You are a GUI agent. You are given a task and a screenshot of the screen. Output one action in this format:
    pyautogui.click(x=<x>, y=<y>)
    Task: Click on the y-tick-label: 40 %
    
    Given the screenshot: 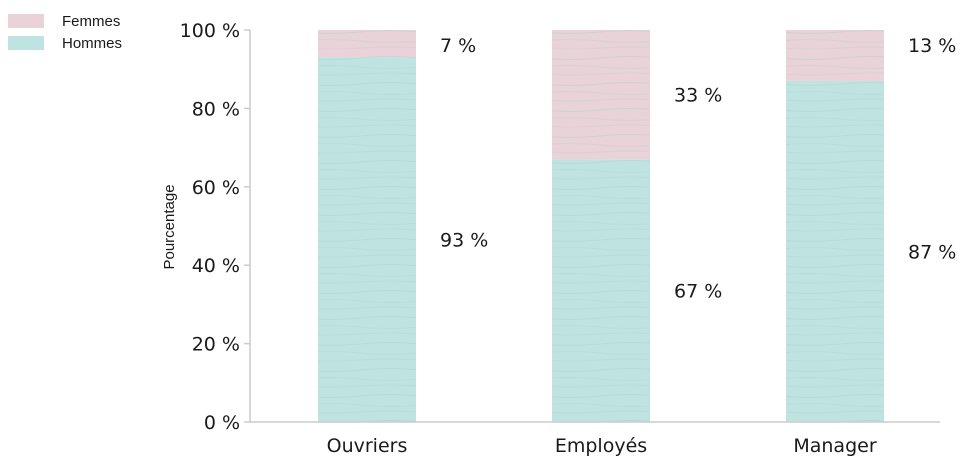 What is the action you would take?
    pyautogui.click(x=216, y=266)
    